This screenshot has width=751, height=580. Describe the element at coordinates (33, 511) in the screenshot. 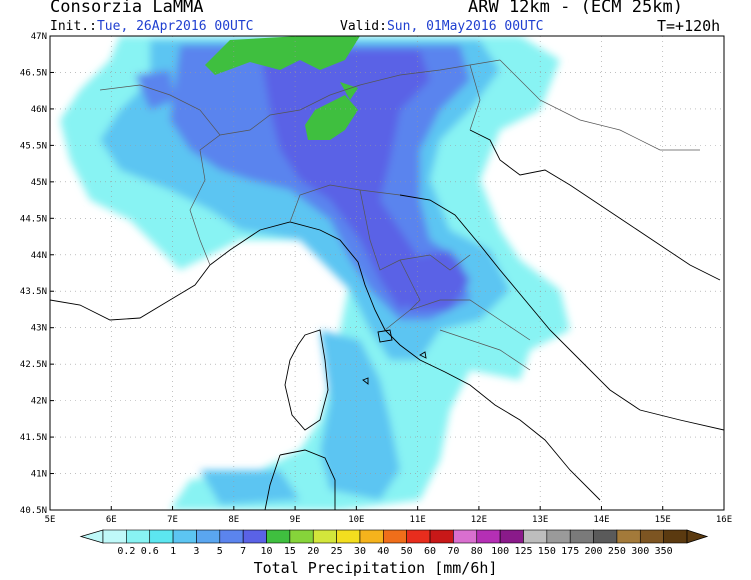

I see `lat-tick-label: 40.5N` at that location.